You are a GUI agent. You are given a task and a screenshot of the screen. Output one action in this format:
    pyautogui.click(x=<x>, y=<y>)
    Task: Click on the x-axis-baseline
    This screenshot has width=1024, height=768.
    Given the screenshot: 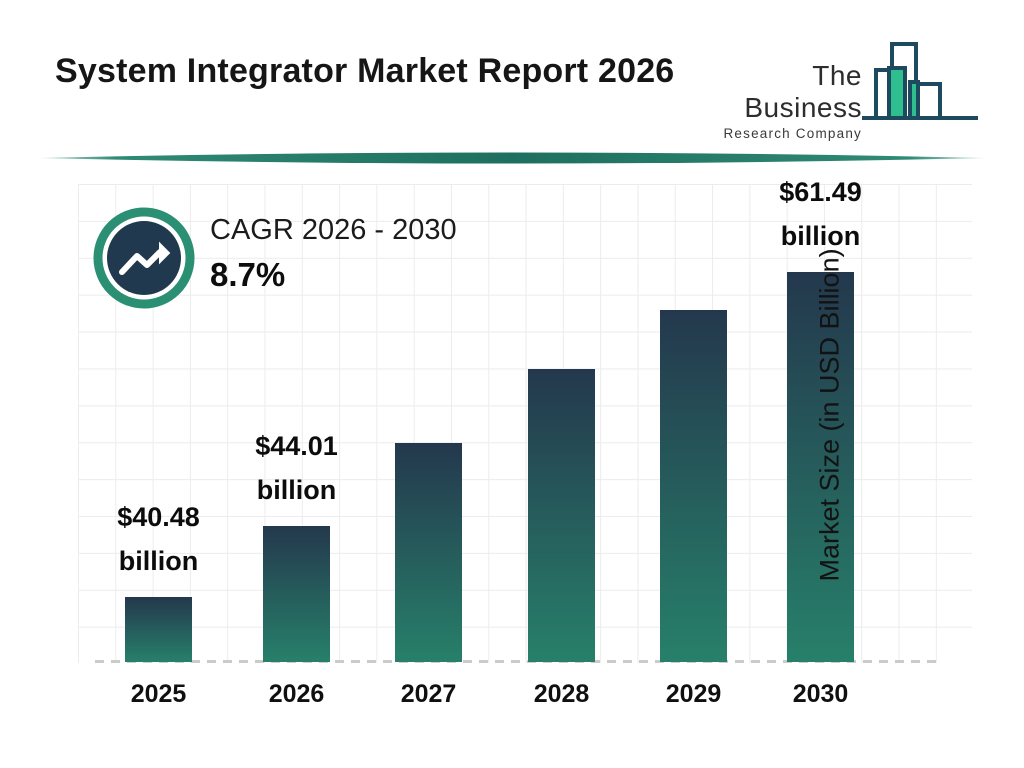 What is the action you would take?
    pyautogui.click(x=517, y=661)
    